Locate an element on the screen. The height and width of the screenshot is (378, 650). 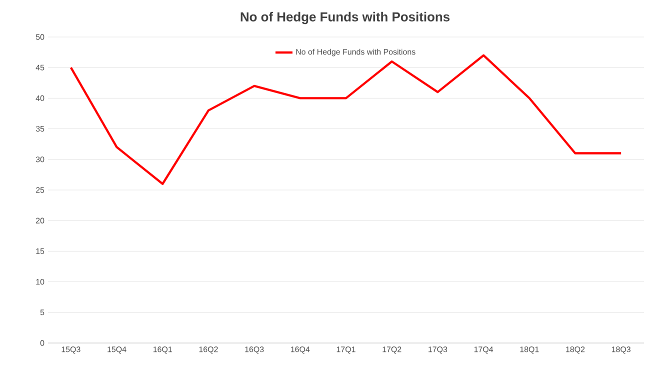
chart-title: No of Hedge Funds with Positions is located at coordinates (345, 18).